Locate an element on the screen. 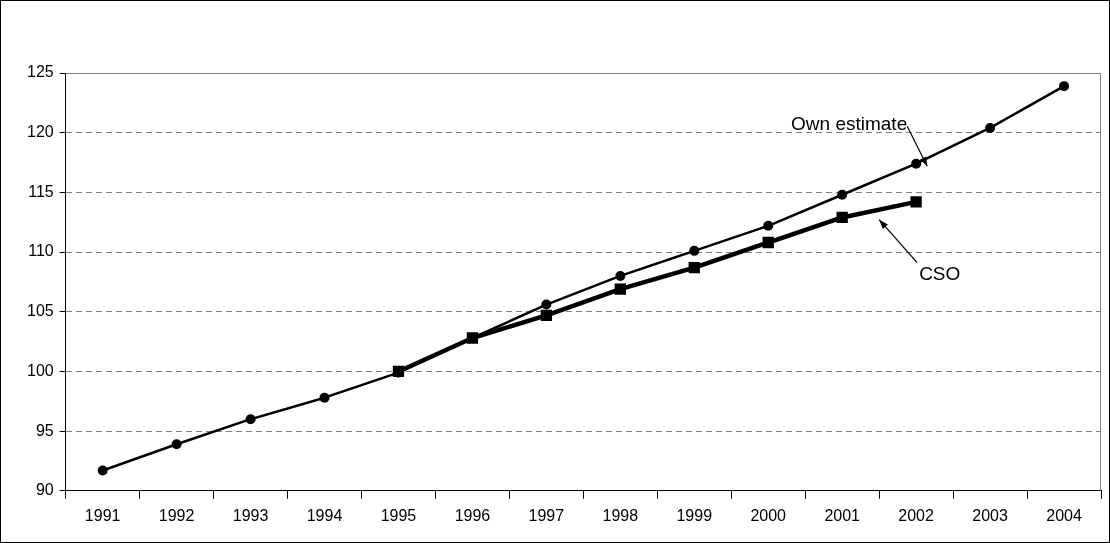 The height and width of the screenshot is (543, 1110). y-tick-label: 125 is located at coordinates (40, 72).